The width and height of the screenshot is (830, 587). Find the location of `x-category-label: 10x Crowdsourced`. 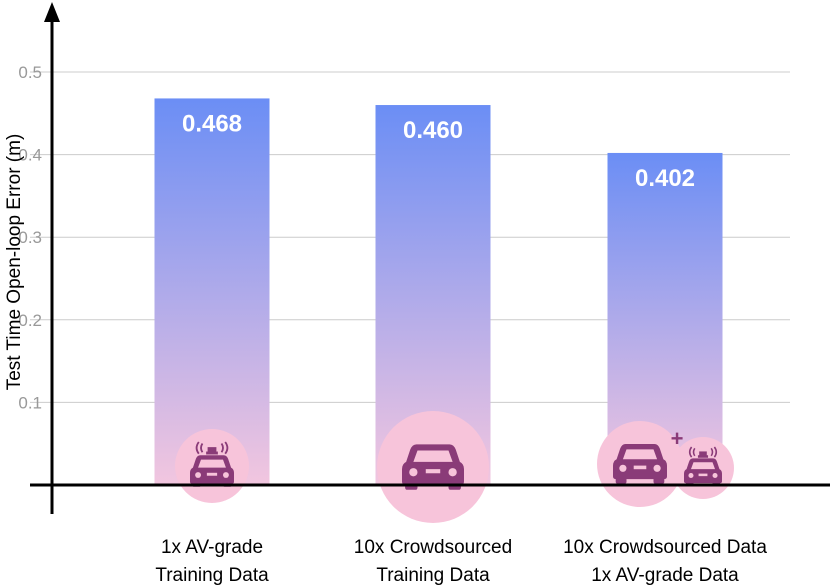

x-category-label: 10x Crowdsourced is located at coordinates (433, 547).